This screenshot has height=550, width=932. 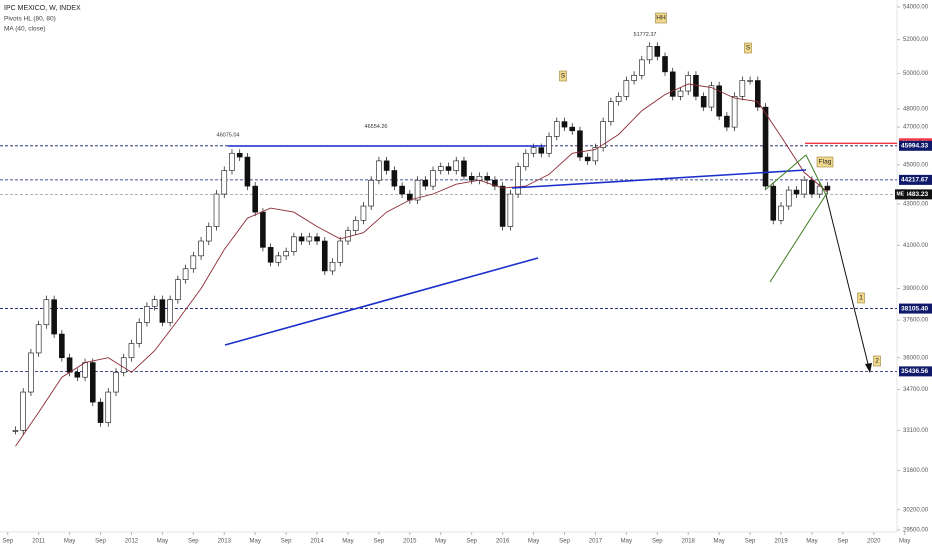 I want to click on x-tick-label: 2013, so click(x=225, y=542).